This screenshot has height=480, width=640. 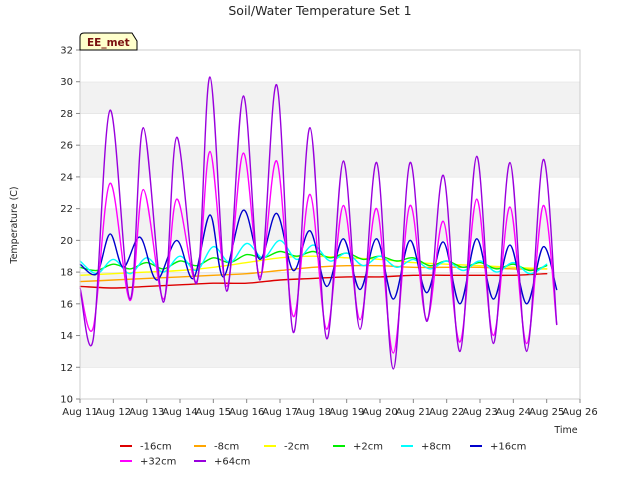 What do you see at coordinates (146, 412) in the screenshot?
I see `x-tick-label: Aug 13` at bounding box center [146, 412].